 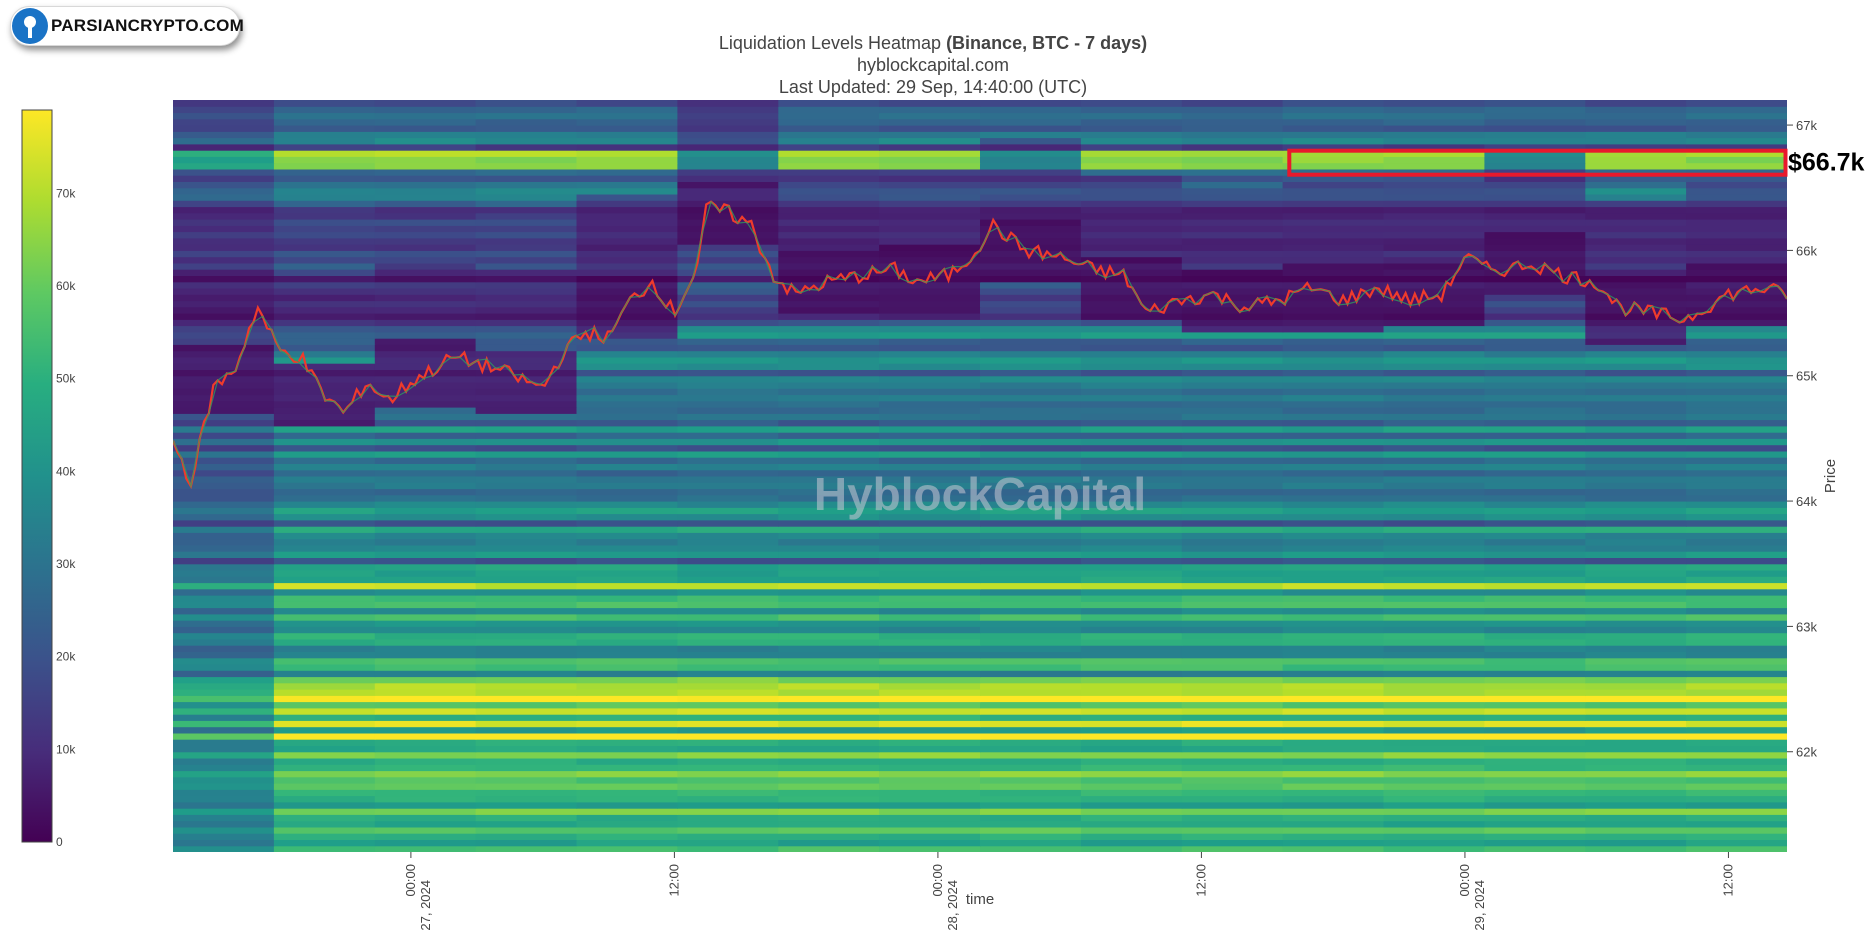 What do you see at coordinates (673, 880) in the screenshot?
I see `x-tick-label: 12:00` at bounding box center [673, 880].